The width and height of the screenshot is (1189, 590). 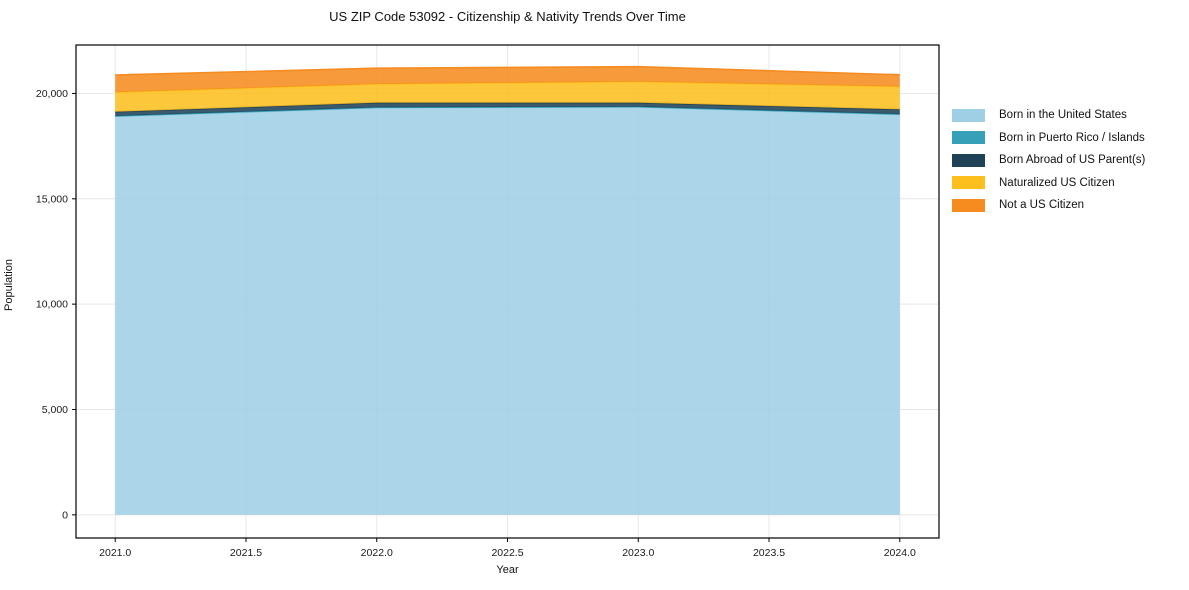 What do you see at coordinates (1057, 182) in the screenshot?
I see `legend-label: Naturalized US Citizen` at bounding box center [1057, 182].